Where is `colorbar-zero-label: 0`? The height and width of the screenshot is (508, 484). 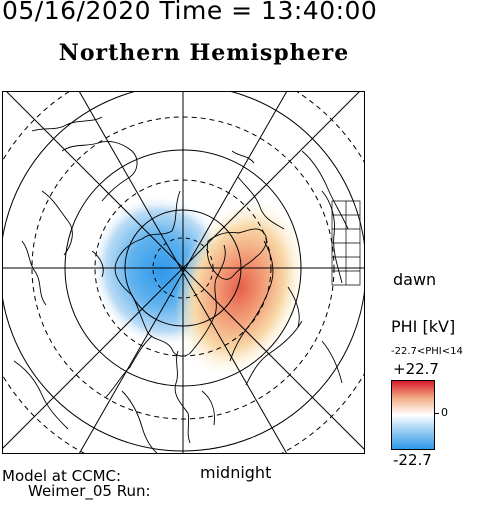
colorbar-zero-label: 0 is located at coordinates (444, 412).